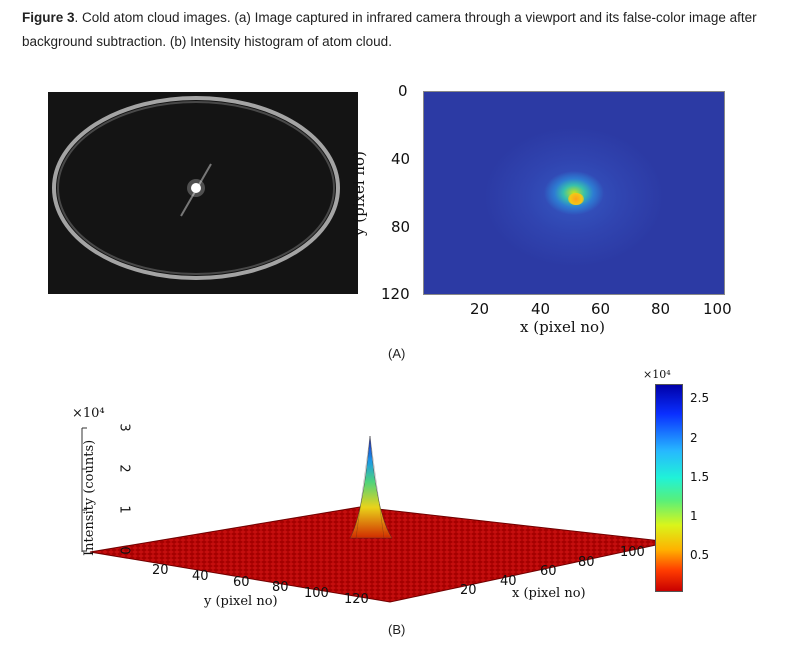  I want to click on panel-b-label: (B), so click(397, 629).